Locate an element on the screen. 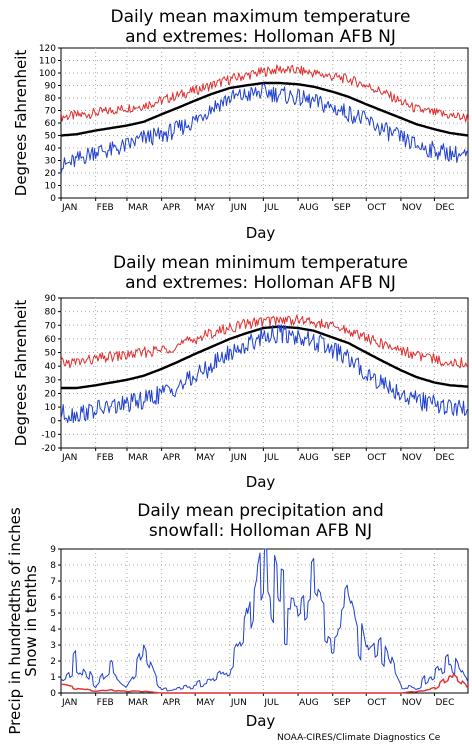  chart1-ytick-label: 110 is located at coordinates (47, 62).